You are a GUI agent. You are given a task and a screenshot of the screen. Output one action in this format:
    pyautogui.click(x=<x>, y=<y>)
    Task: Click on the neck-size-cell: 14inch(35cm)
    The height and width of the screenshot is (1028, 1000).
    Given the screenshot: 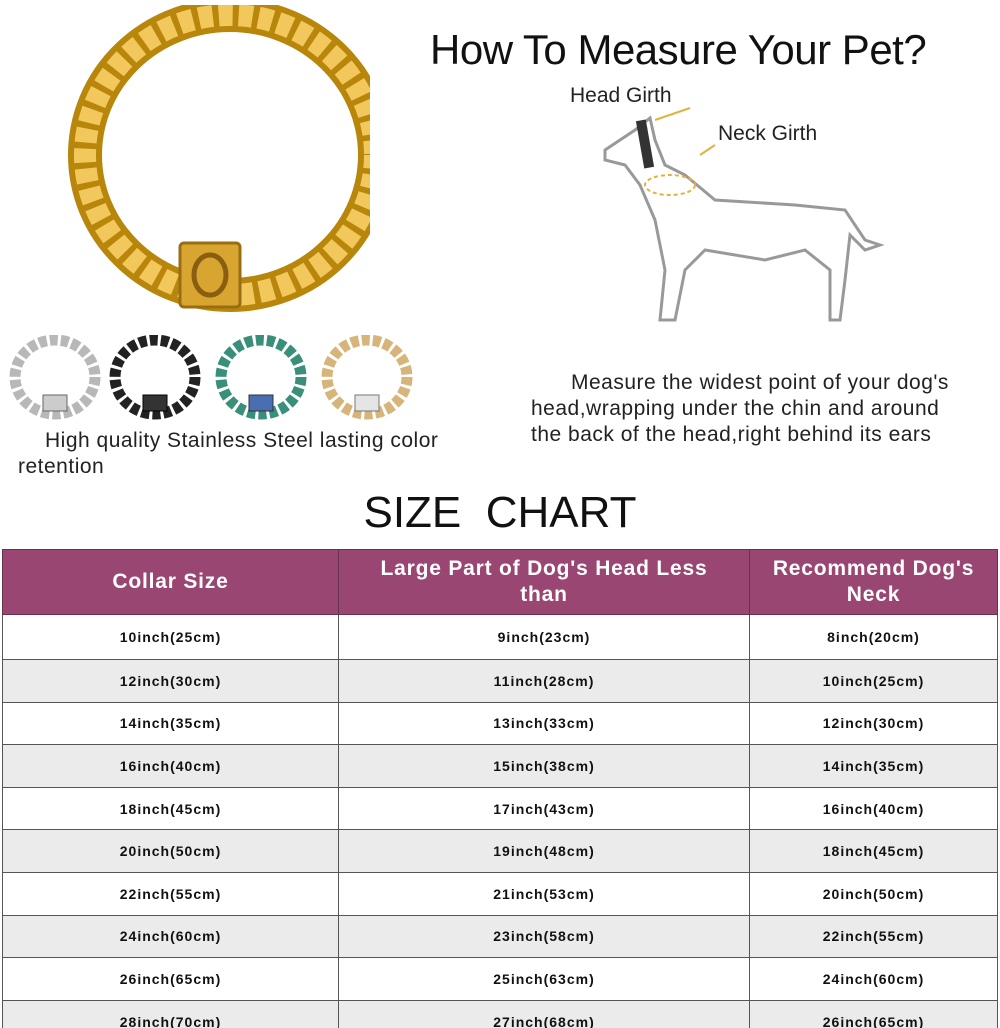 What is the action you would take?
    pyautogui.click(x=873, y=766)
    